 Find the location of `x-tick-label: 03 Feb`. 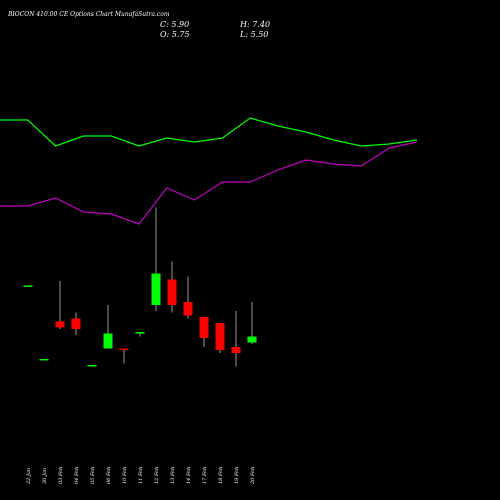

x-tick-label: 03 Feb is located at coordinates (61, 475).